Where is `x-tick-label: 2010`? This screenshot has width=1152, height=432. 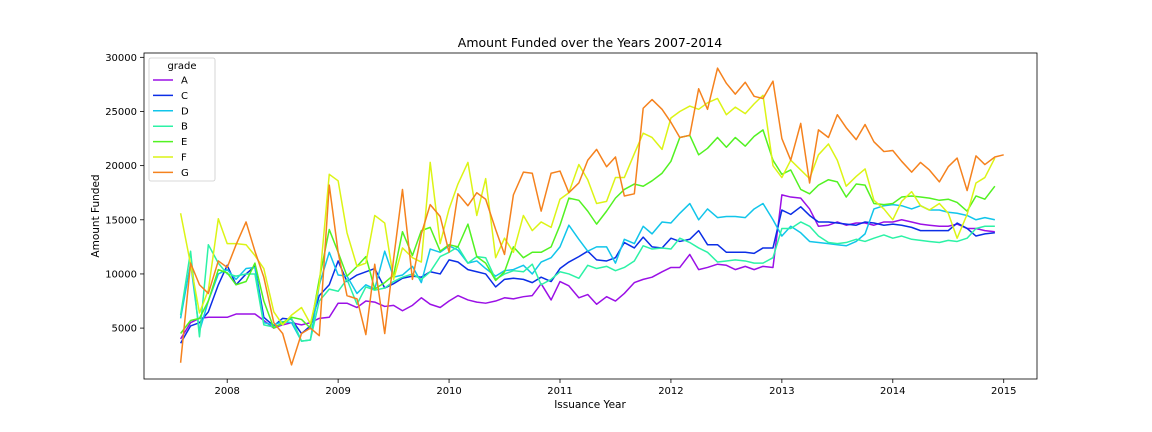
x-tick-label: 2010 is located at coordinates (448, 391).